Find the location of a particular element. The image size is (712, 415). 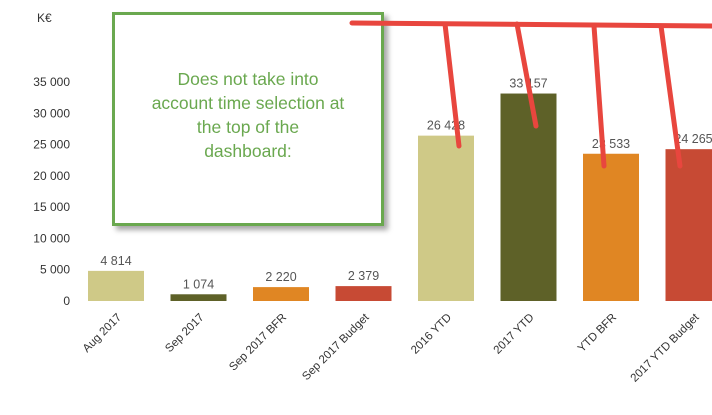

y-tick-label: 25 000 is located at coordinates (51, 145).